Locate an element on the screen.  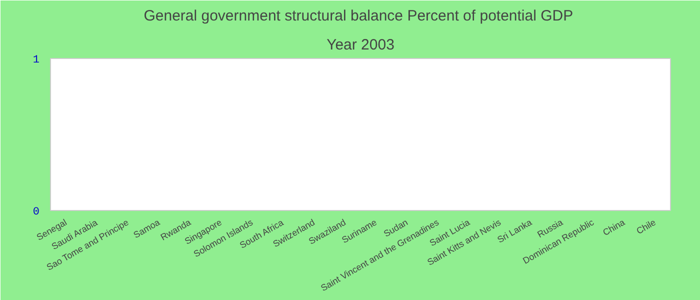
chart-subtitle: Year 2003 is located at coordinates (360, 45).